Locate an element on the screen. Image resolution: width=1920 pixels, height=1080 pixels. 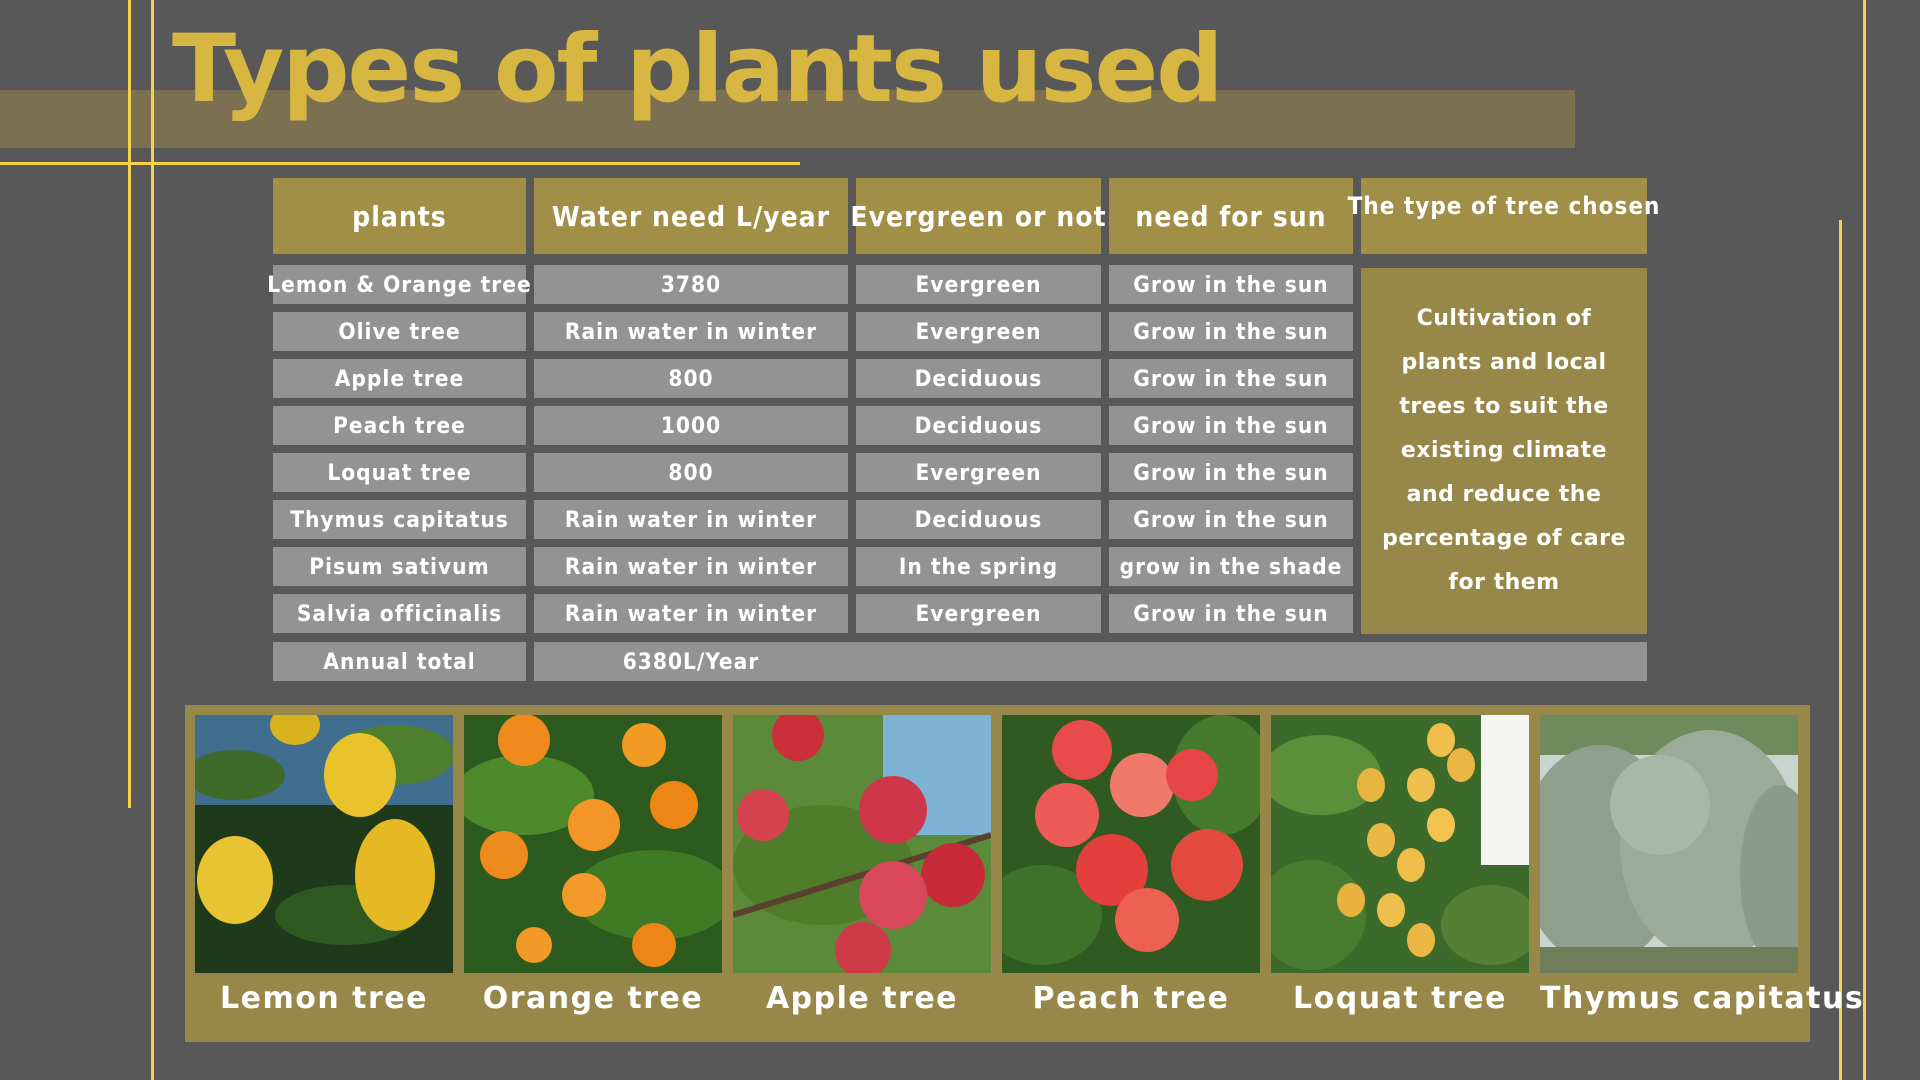
row-2-water: Rain water in winter is located at coordinates (691, 331).